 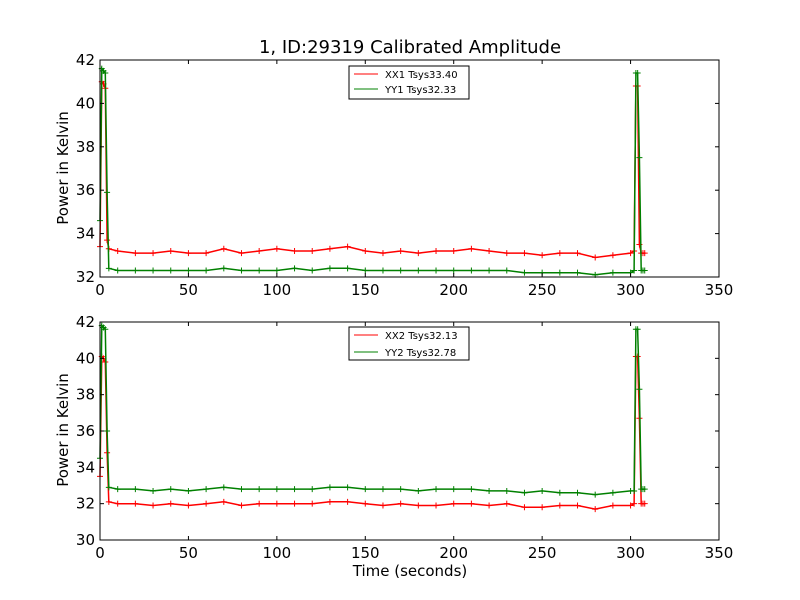 I want to click on bottom-legend: XX2 Tsys32.13 YY2 Tsys32.78, so click(x=409, y=343).